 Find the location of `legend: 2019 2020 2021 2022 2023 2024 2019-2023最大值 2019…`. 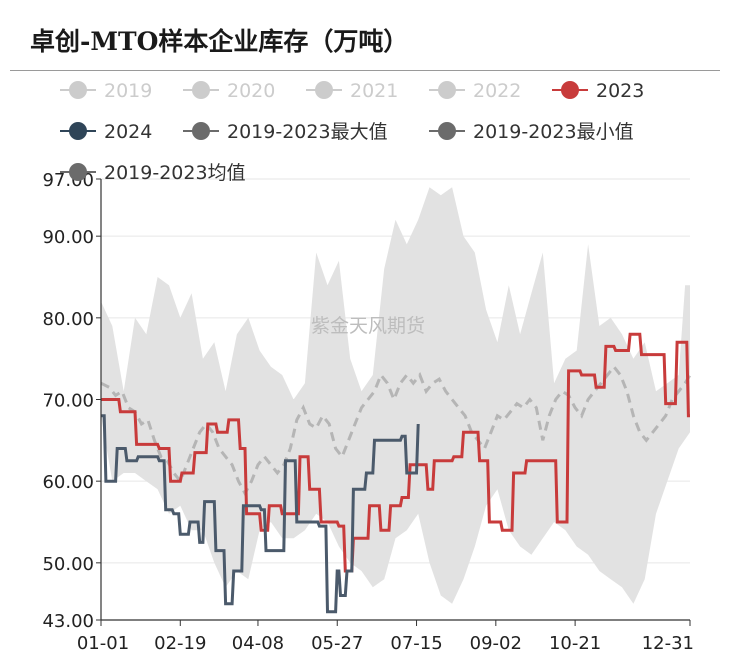

legend: 2019 2020 2021 2022 2023 2024 2019-2023最大值 2019… is located at coordinates (352, 132).